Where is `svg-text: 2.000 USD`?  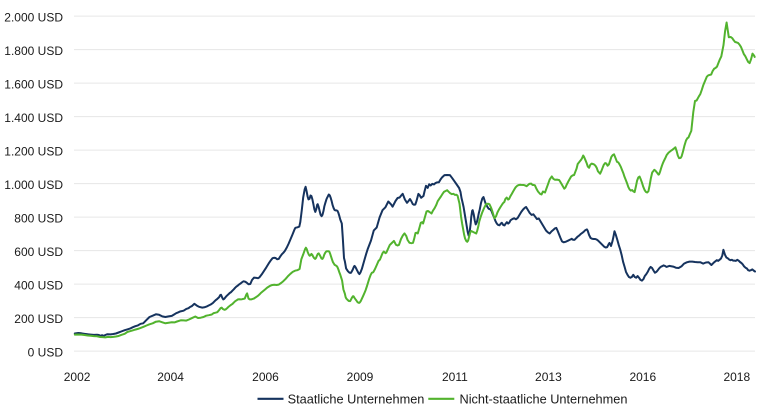
svg-text: 2.000 USD is located at coordinates (33, 17).